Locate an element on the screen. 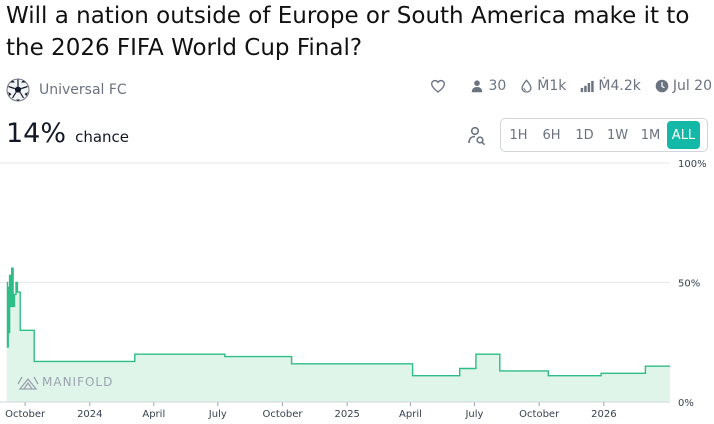 This screenshot has height=424, width=714. range-1m-button: 1M is located at coordinates (650, 135).